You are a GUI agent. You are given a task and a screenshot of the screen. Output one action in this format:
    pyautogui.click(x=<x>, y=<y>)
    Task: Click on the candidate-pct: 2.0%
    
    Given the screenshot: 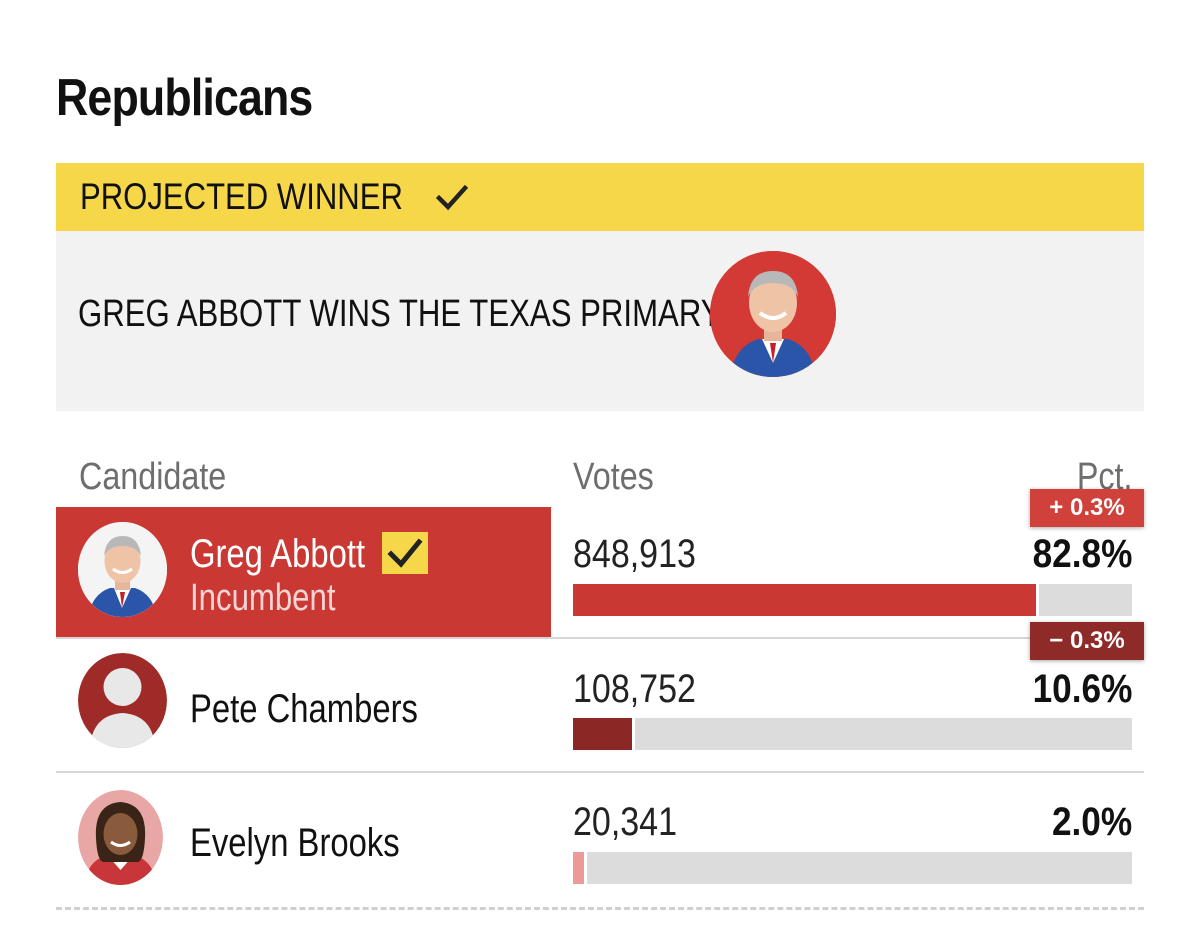 What is the action you would take?
    pyautogui.click(x=1091, y=822)
    